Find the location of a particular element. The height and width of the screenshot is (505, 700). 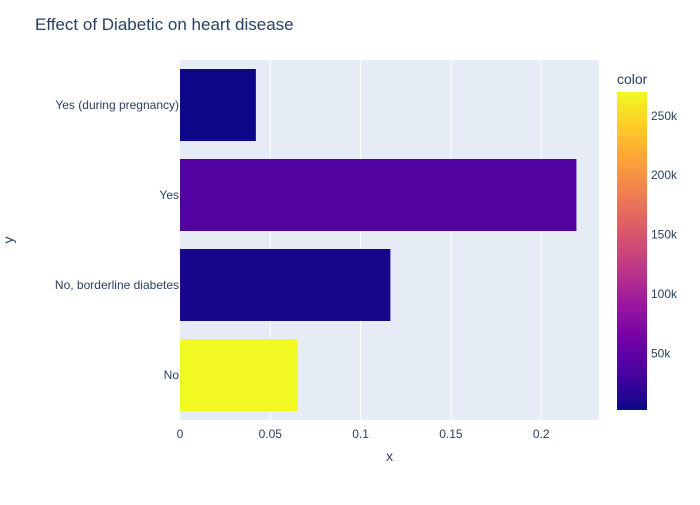

x-tick-label: 0 is located at coordinates (180, 434).